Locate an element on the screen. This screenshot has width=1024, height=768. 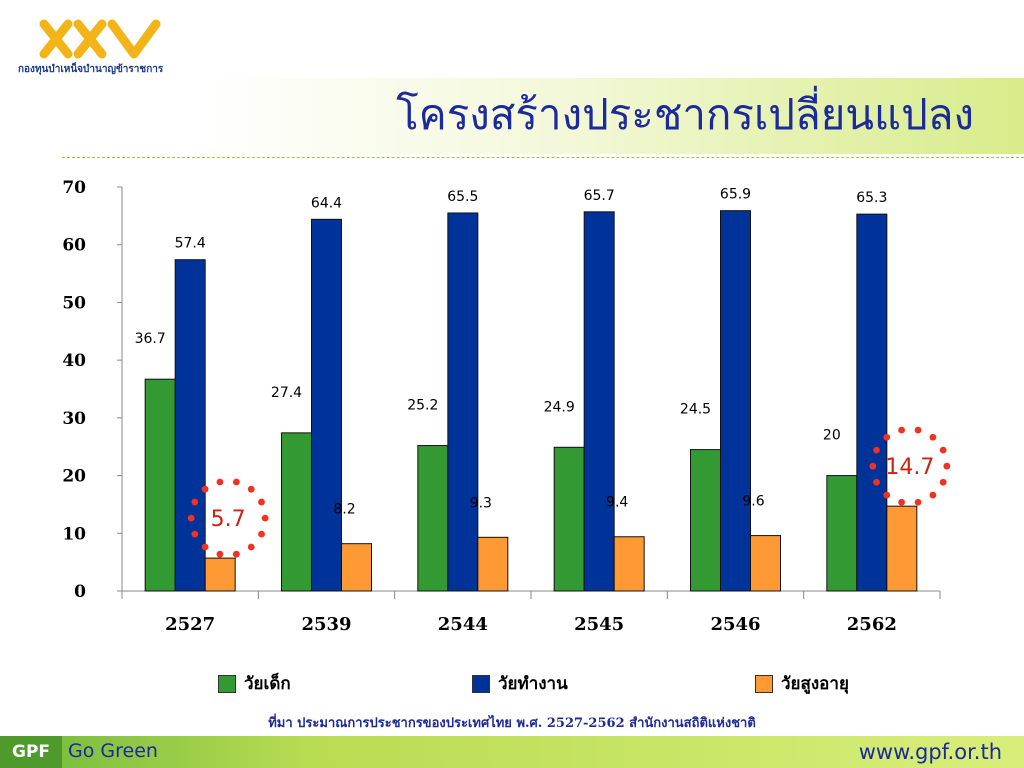
data-label: 20 is located at coordinates (832, 436).